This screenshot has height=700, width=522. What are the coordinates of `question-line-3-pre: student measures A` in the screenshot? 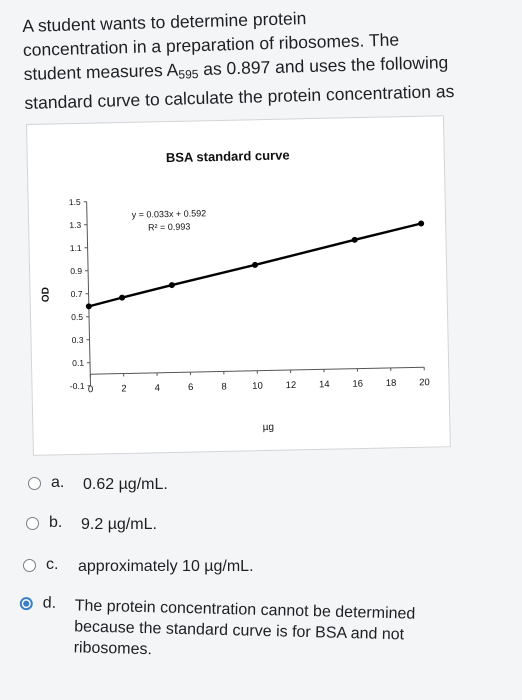 It's located at (101, 71).